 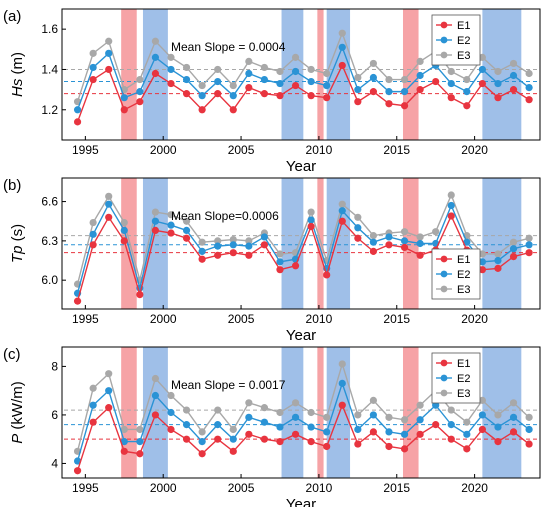 I want to click on mean-slope-annotation: Mean Slope = 0.0017, so click(x=228, y=385).